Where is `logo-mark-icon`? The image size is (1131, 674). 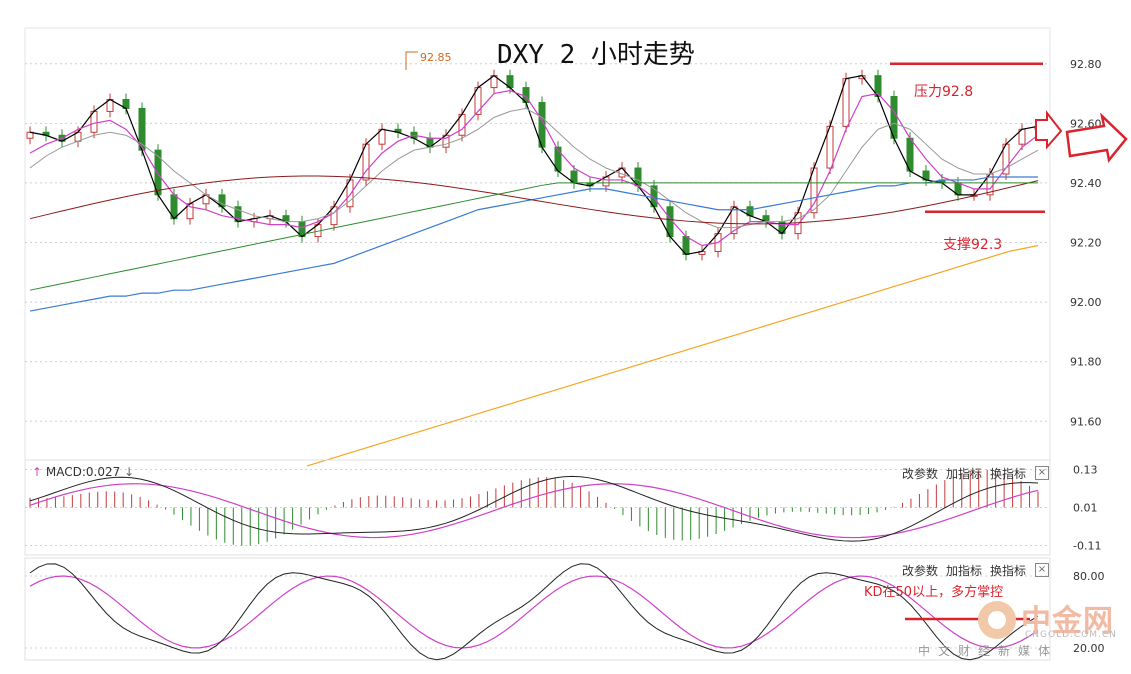 logo-mark-icon is located at coordinates (997, 620).